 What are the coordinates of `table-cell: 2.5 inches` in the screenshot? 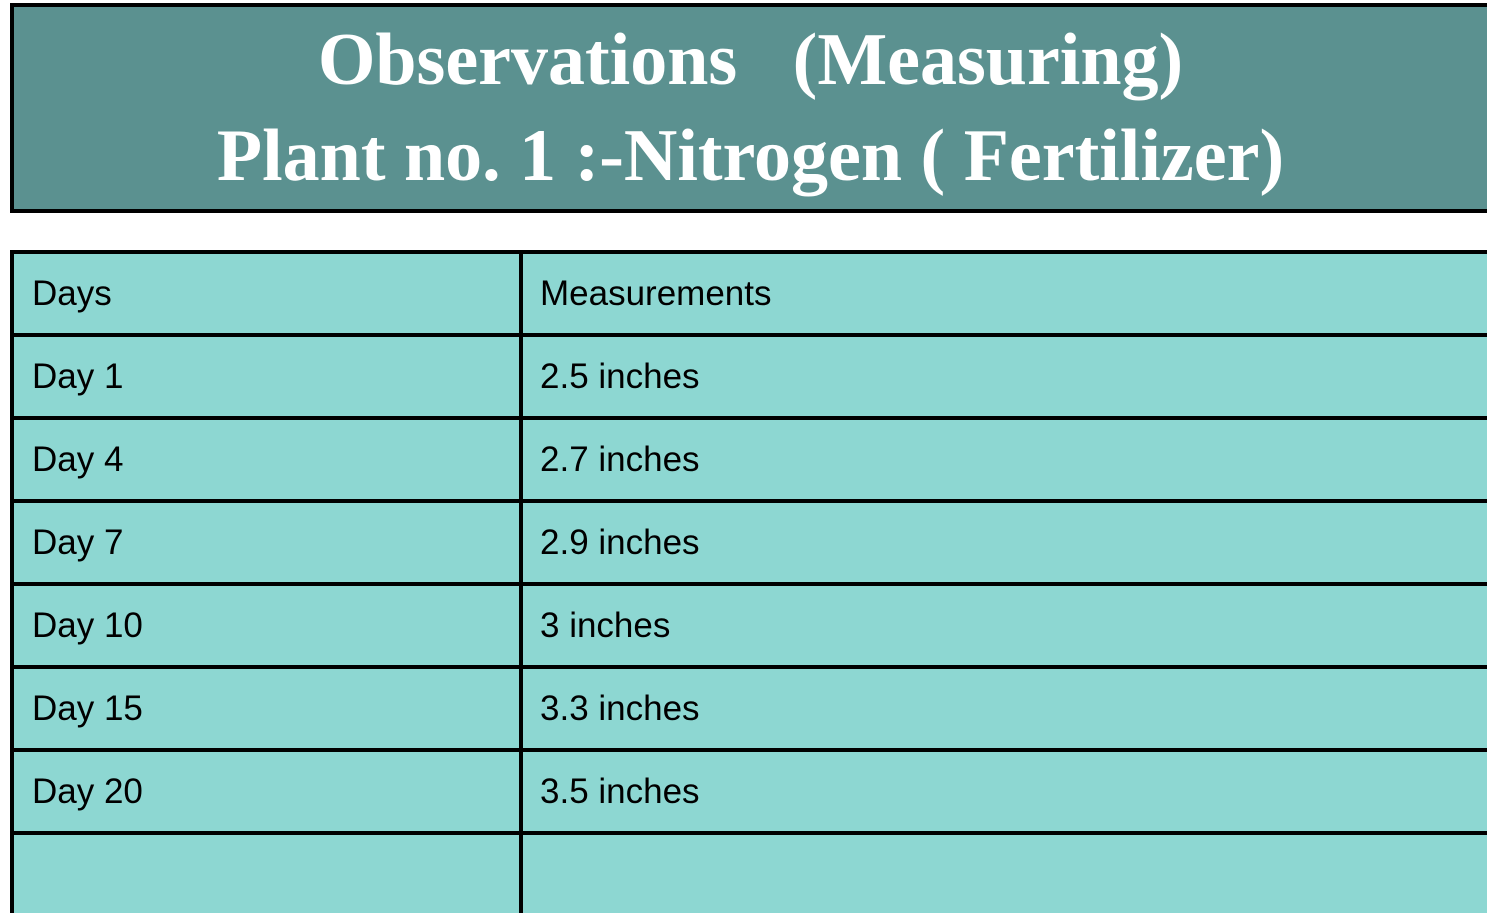 It's located at (1005, 376).